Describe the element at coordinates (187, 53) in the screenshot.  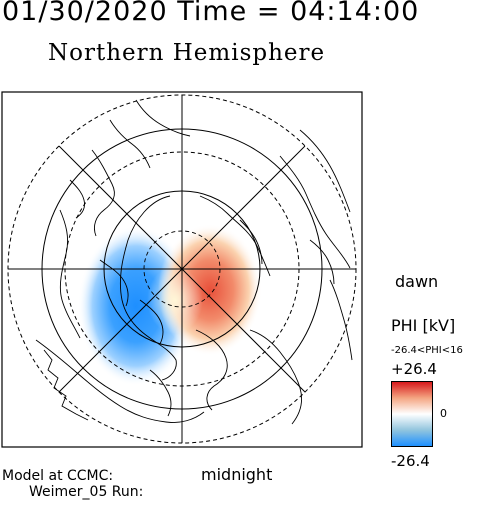
I see `hemisphere-title: Northern Hemisphere` at that location.